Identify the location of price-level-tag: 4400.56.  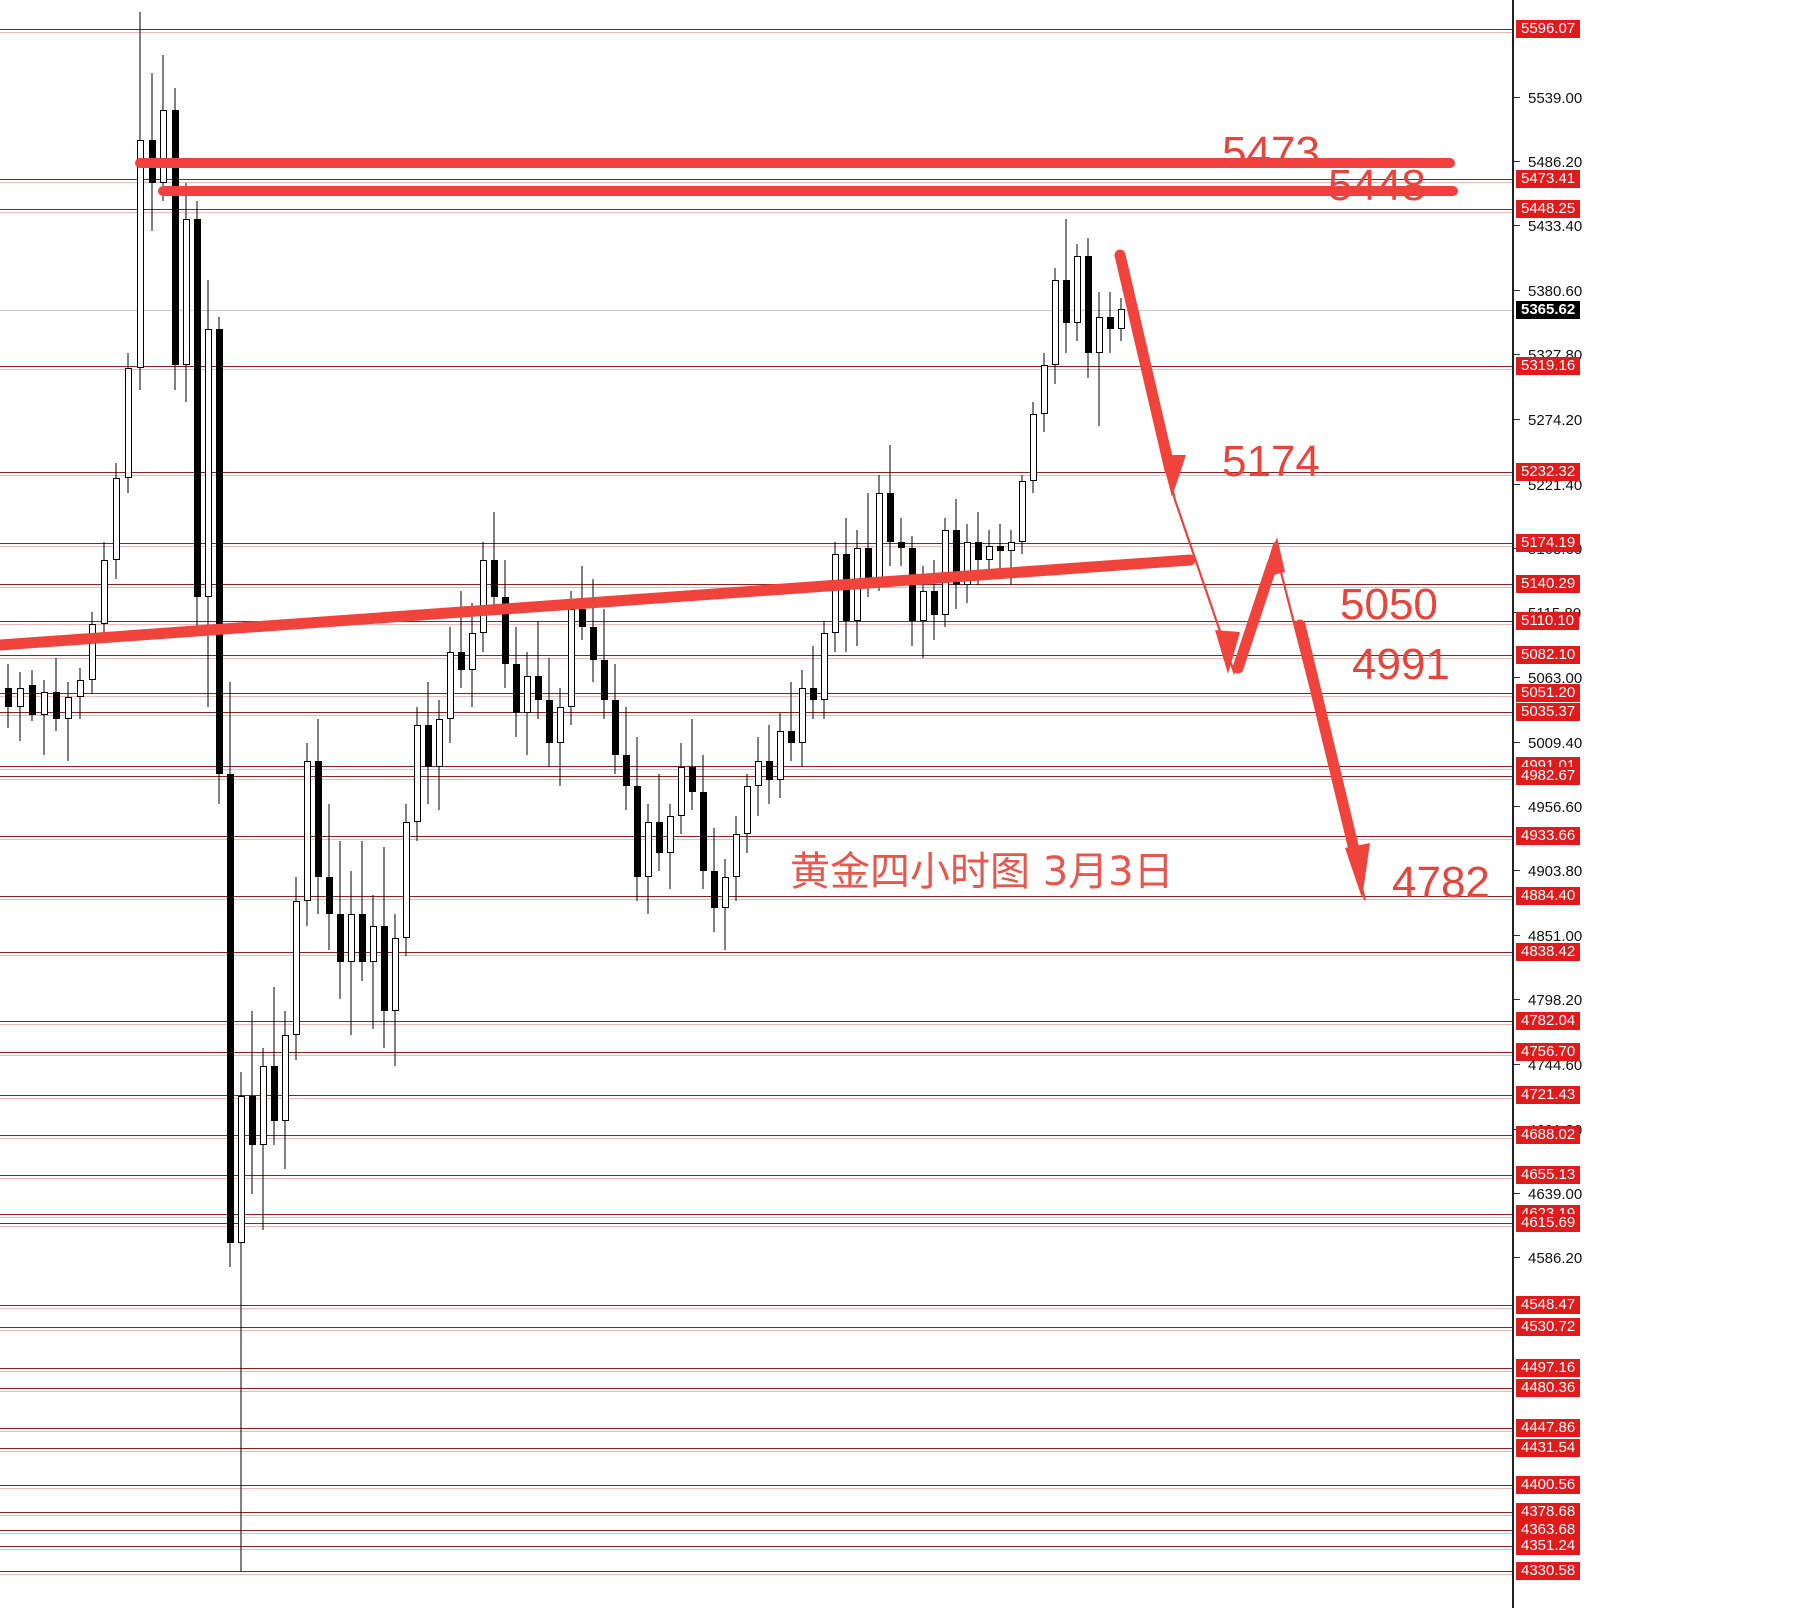
(1548, 1485).